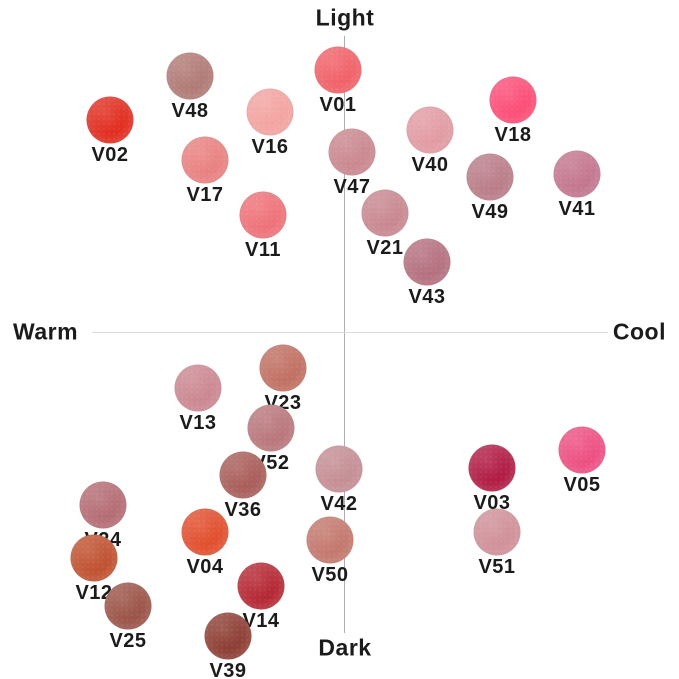  I want to click on swatch-label: V16, so click(270, 147).